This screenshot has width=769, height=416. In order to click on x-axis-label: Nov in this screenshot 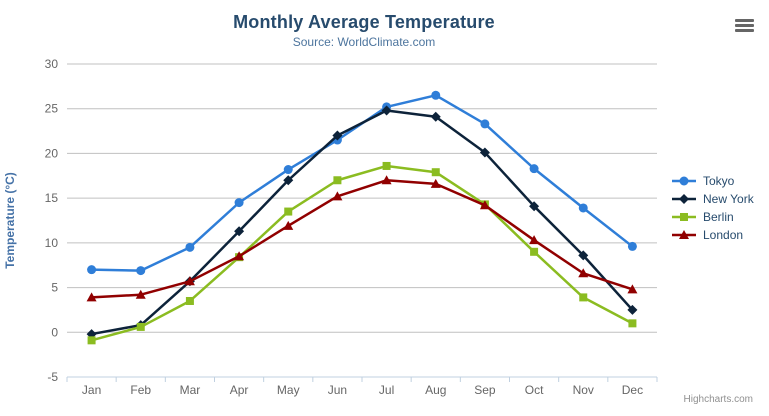, I will do `click(583, 390)`.